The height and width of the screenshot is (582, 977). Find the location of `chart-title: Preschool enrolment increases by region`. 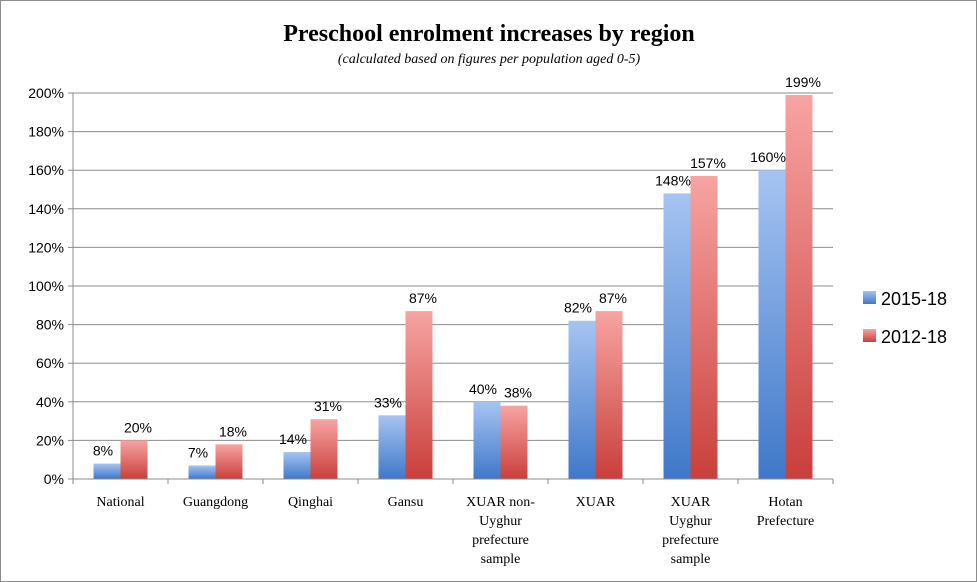

chart-title: Preschool enrolment increases by region is located at coordinates (489, 34).